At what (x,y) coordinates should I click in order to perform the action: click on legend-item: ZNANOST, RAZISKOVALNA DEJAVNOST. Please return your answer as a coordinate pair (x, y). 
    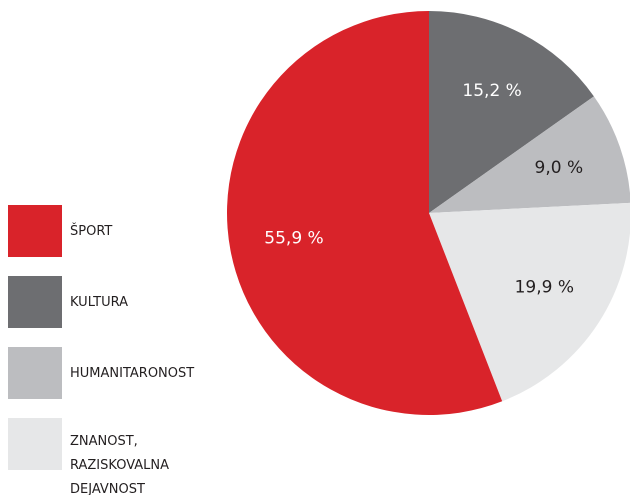
    Looking at the image, I should click on (104, 456).